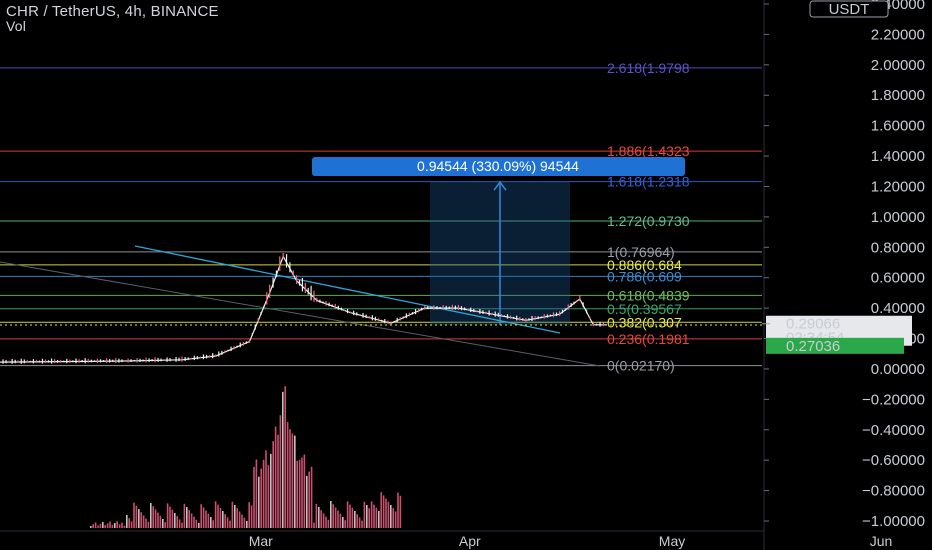 The width and height of the screenshot is (932, 550). I want to click on fib-label: 0.382(0.307, so click(644, 322).